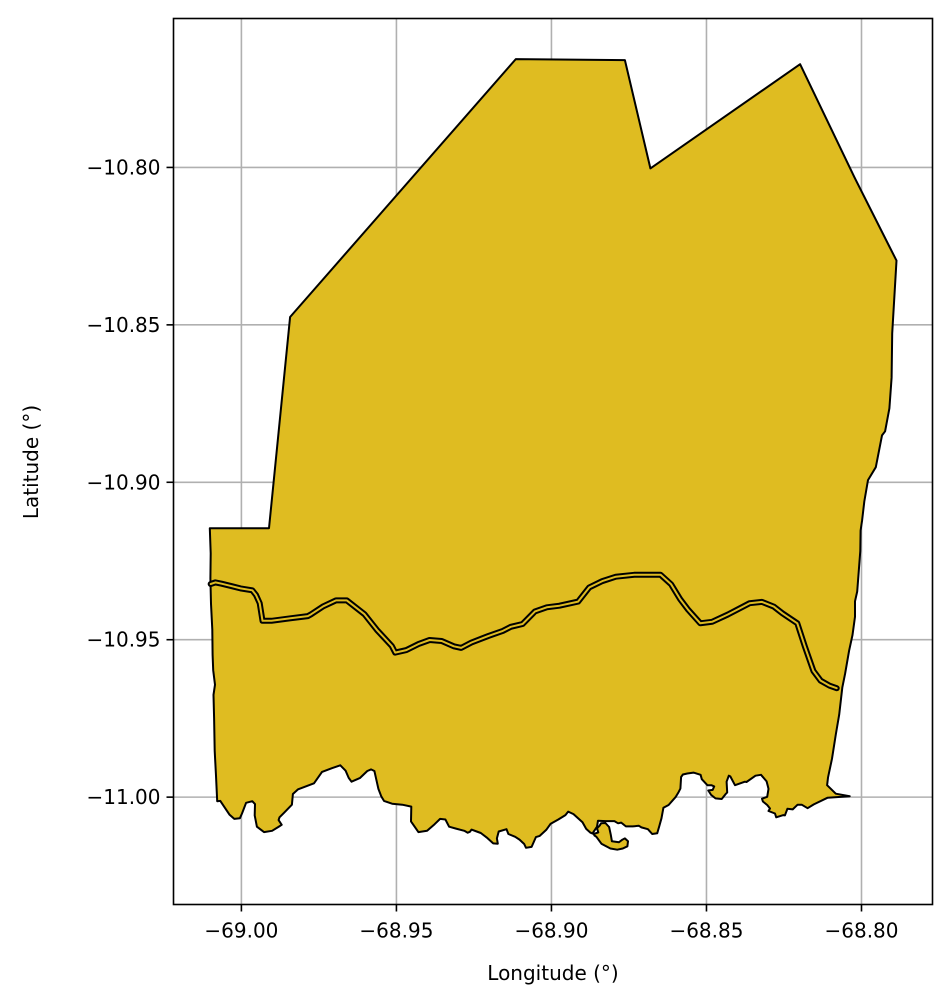 The height and width of the screenshot is (1006, 952). Describe the element at coordinates (241, 931) in the screenshot. I see `x-tick-label: −69.00` at that location.